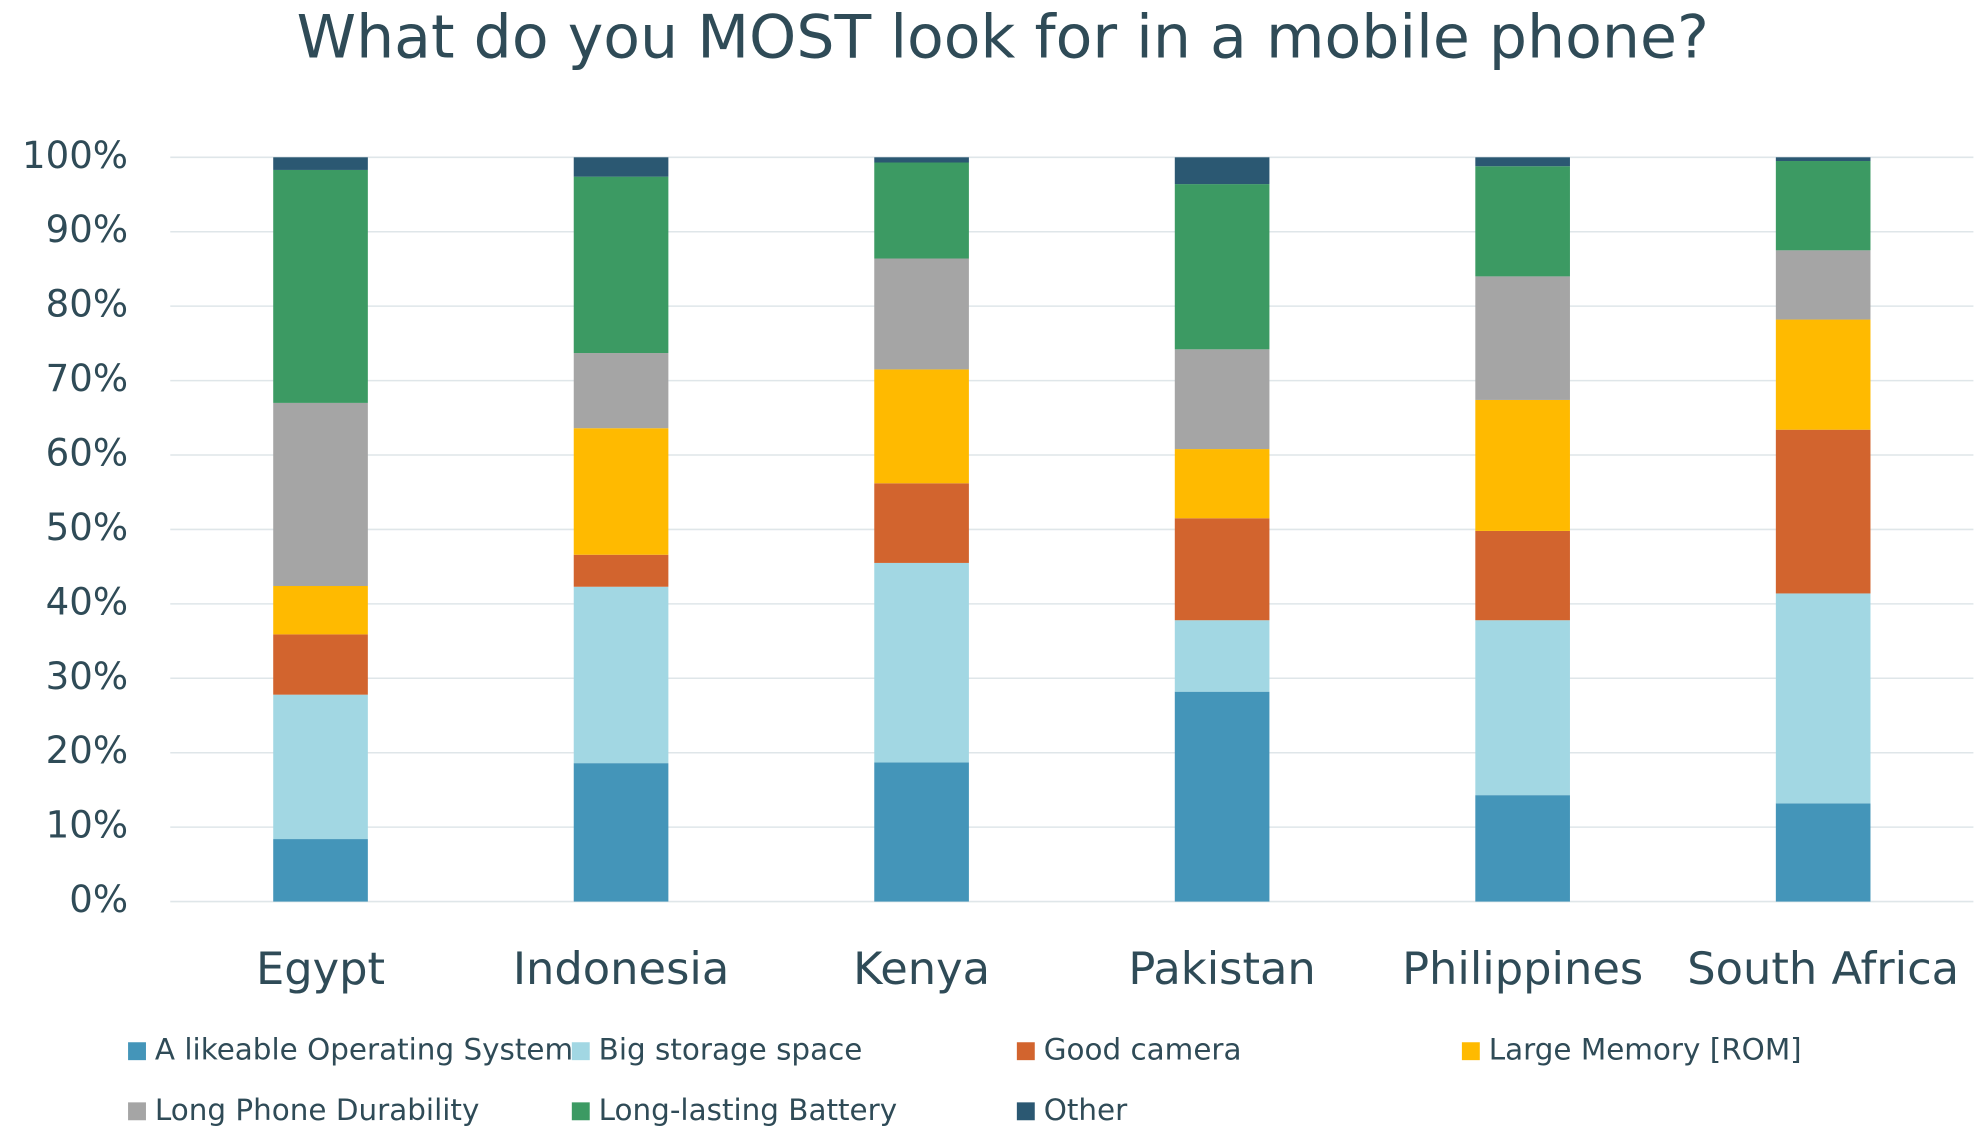 Image resolution: width=1980 pixels, height=1142 pixels. What do you see at coordinates (87, 229) in the screenshot?
I see `y-tick-label: 90%` at bounding box center [87, 229].